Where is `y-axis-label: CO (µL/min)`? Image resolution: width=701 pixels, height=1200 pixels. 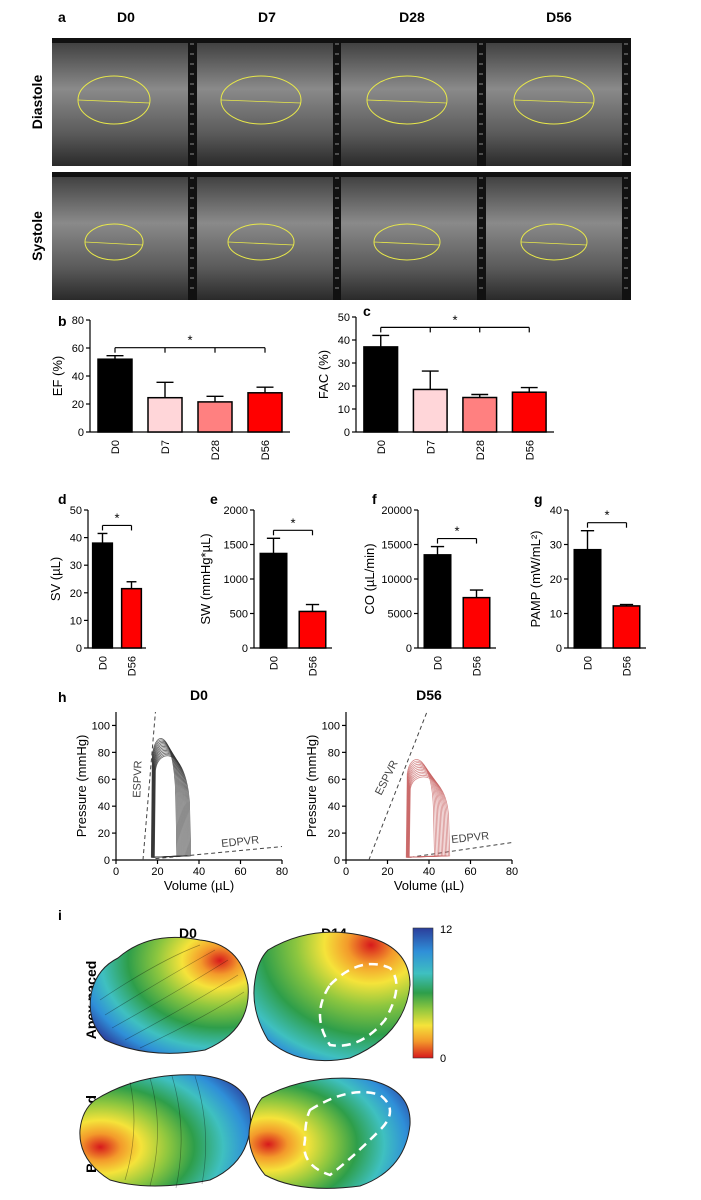 y-axis-label: CO (µL/min) is located at coordinates (369, 578).